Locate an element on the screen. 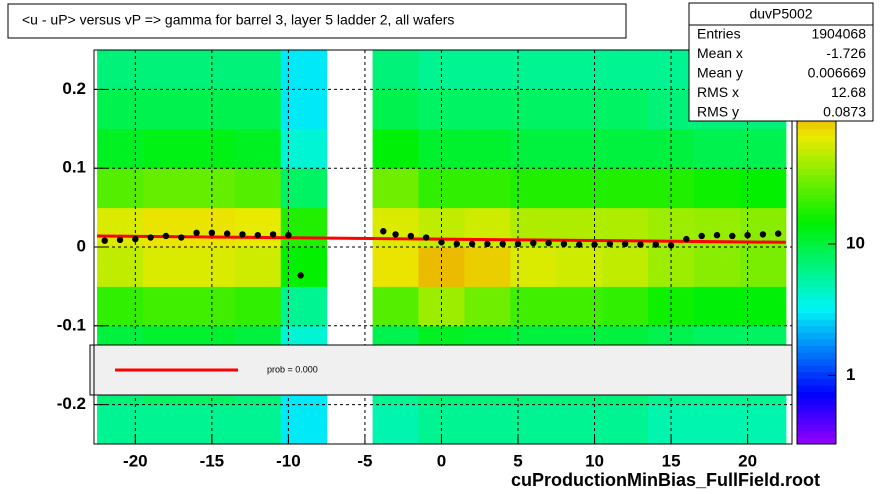 The height and width of the screenshot is (494, 883). stats-value: 0.0873 is located at coordinates (844, 112).